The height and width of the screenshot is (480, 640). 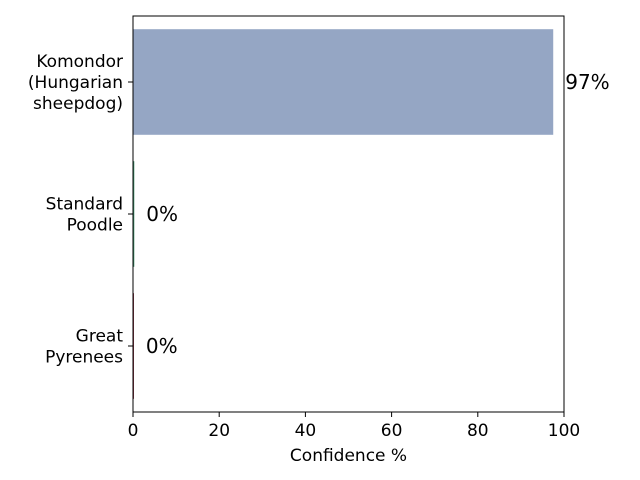 I want to click on y-tick-label-line: Standard, so click(x=84, y=205).